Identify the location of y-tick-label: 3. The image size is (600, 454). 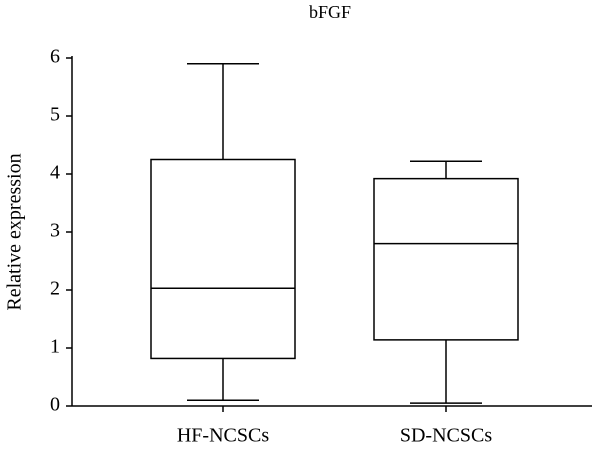
(55, 231).